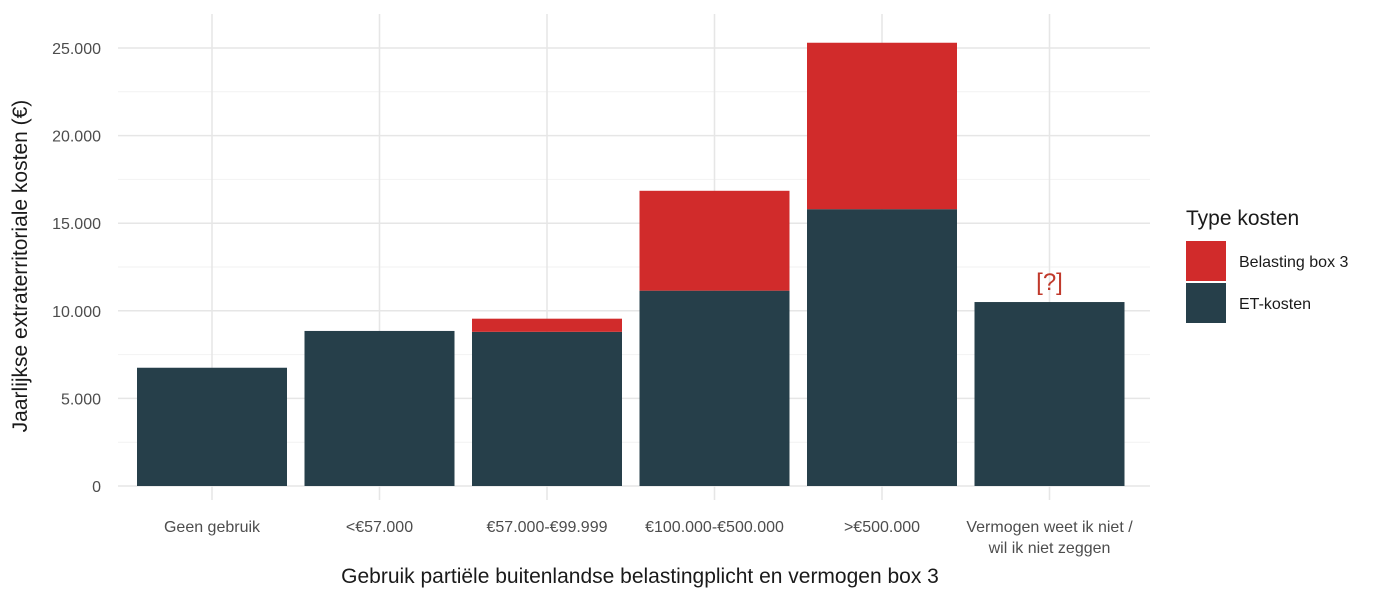  What do you see at coordinates (81, 399) in the screenshot?
I see `y-tick-label: 5.000` at bounding box center [81, 399].